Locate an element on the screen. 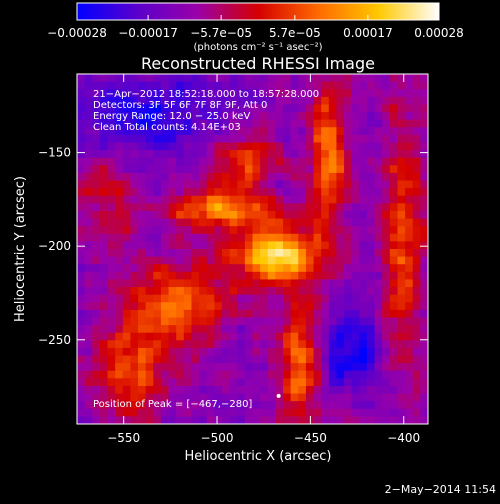 The width and height of the screenshot is (500, 504). info-energy-range: Energy Range: 12.0 − 25.0 keV is located at coordinates (171, 116).